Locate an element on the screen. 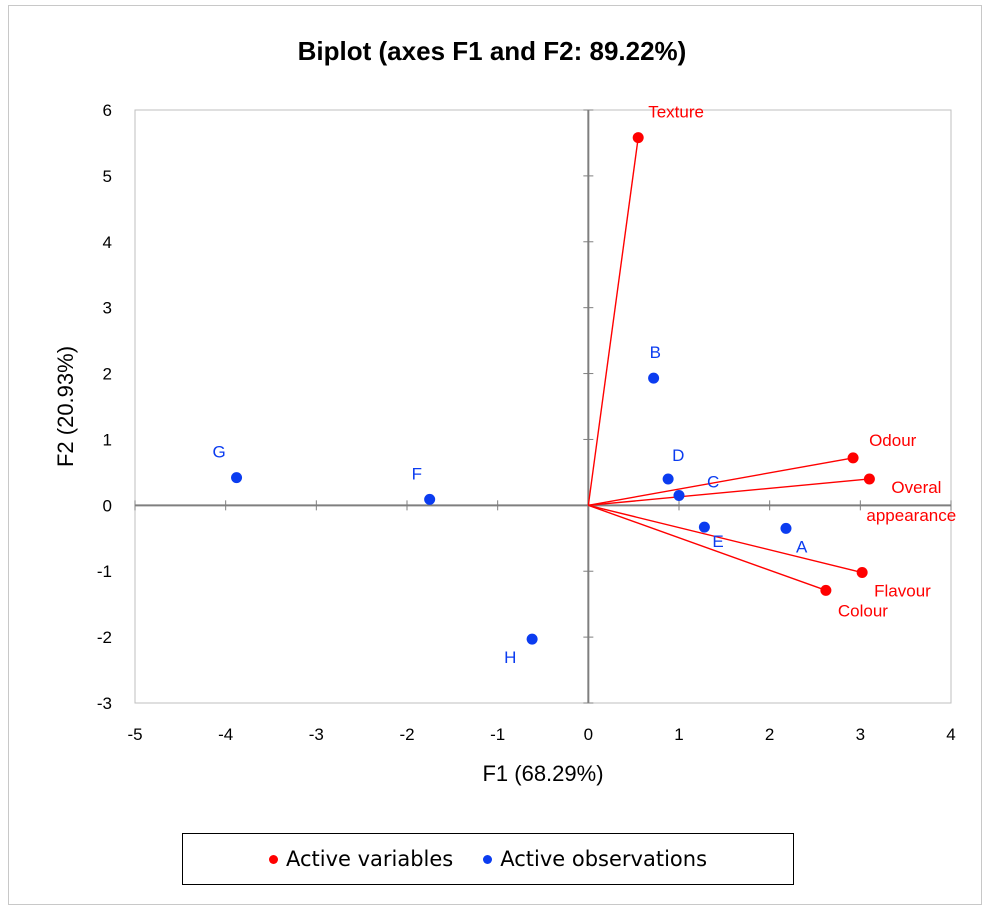 This screenshot has height=906, width=984. legend-variables-label: Active variables is located at coordinates (369, 859).